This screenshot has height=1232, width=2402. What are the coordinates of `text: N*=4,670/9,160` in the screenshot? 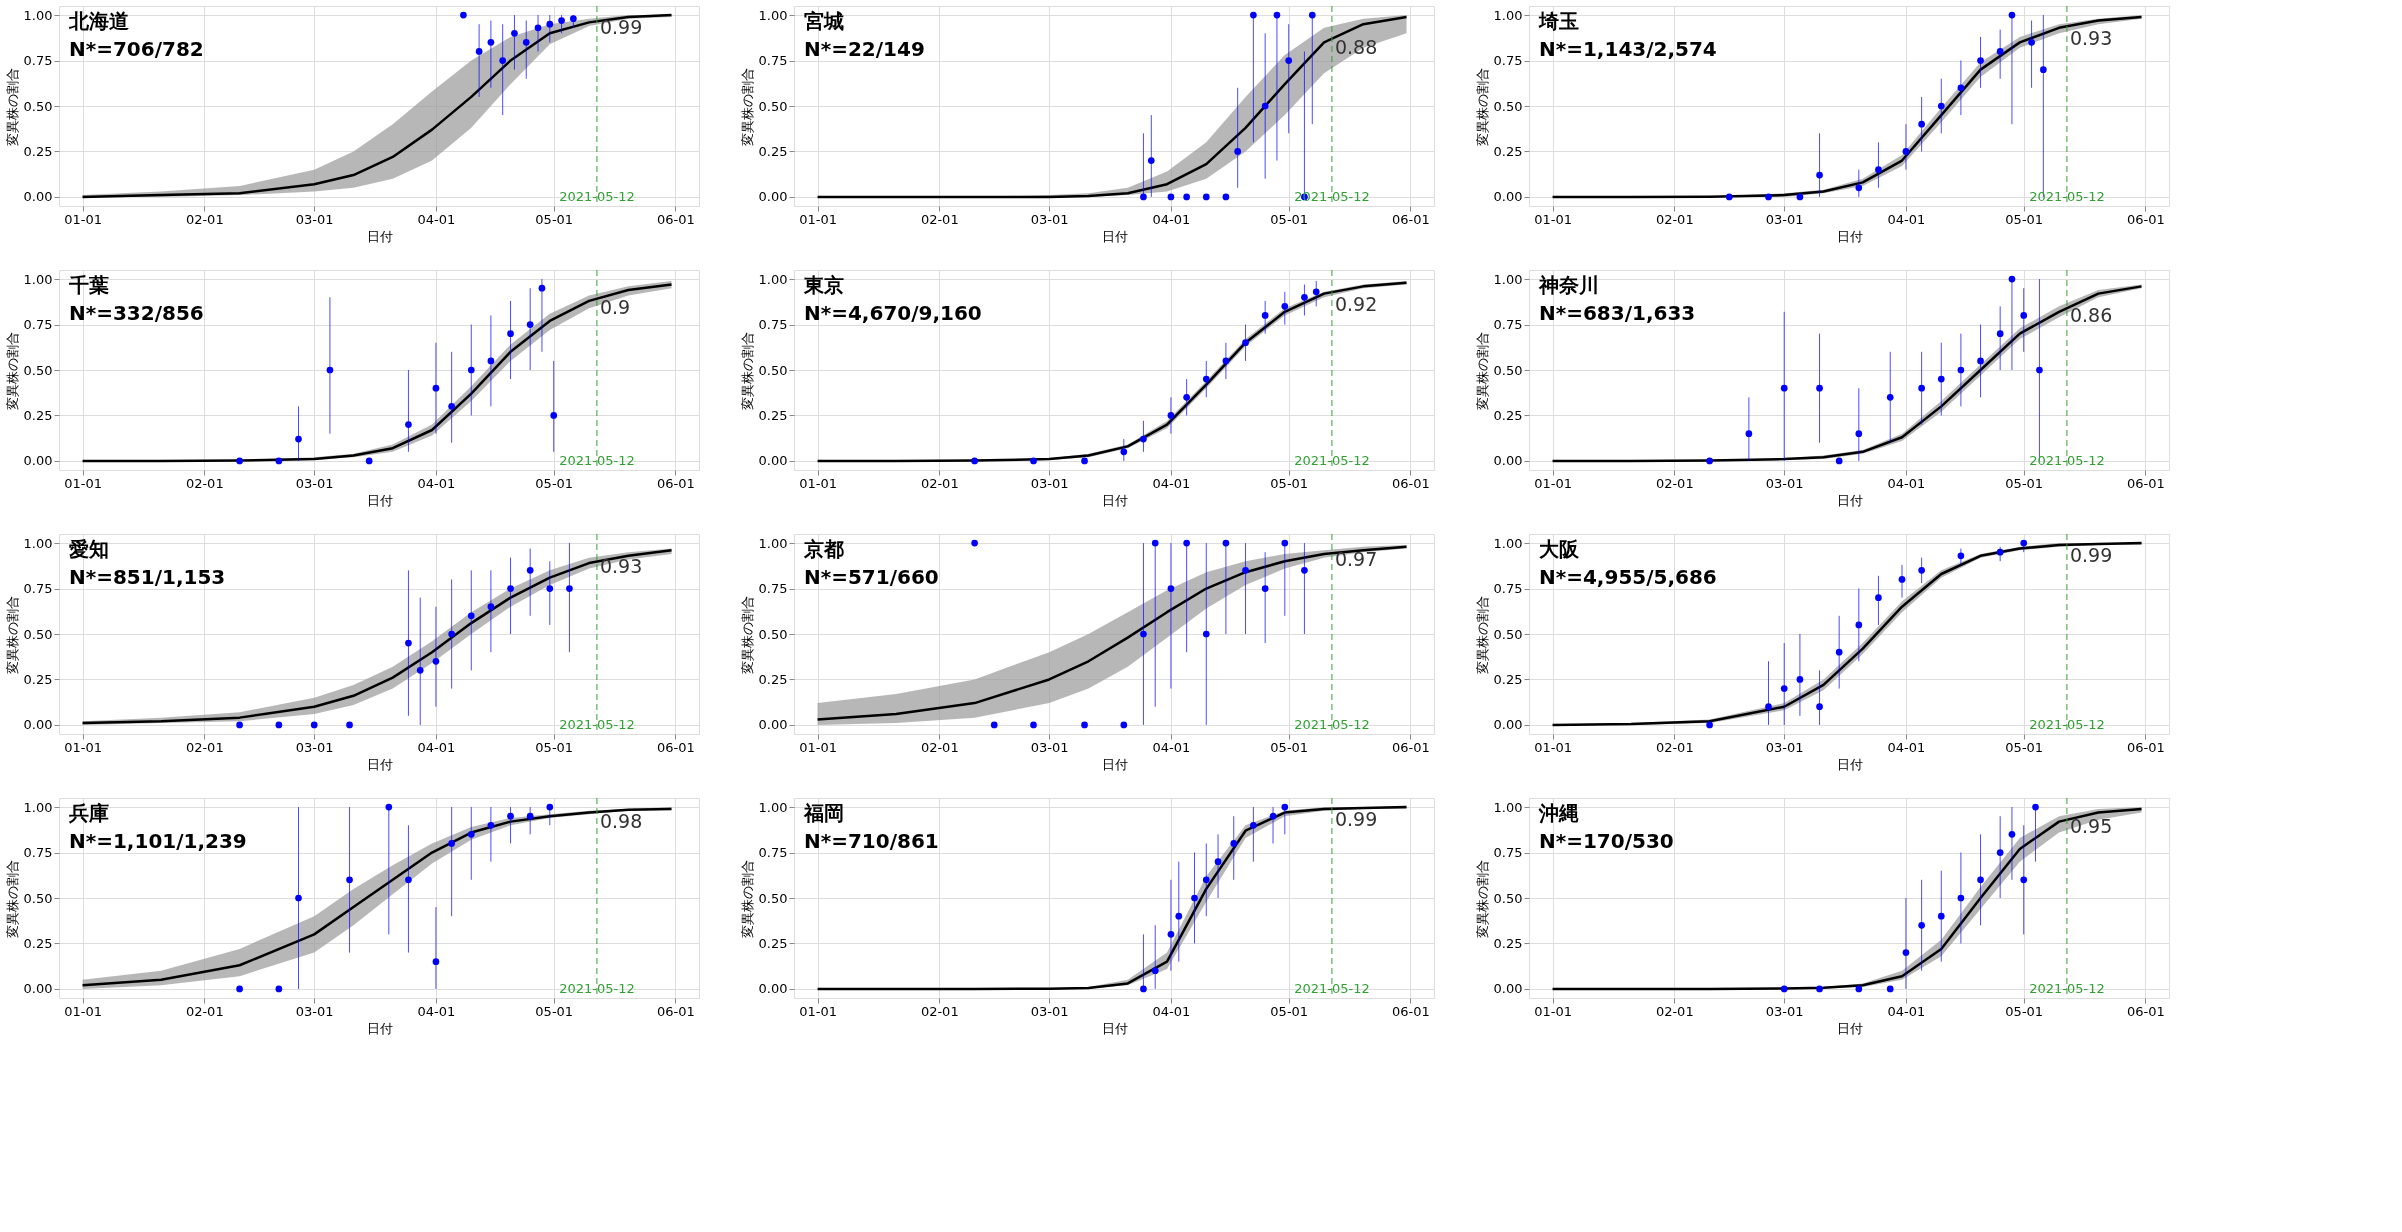 It's located at (893, 313).